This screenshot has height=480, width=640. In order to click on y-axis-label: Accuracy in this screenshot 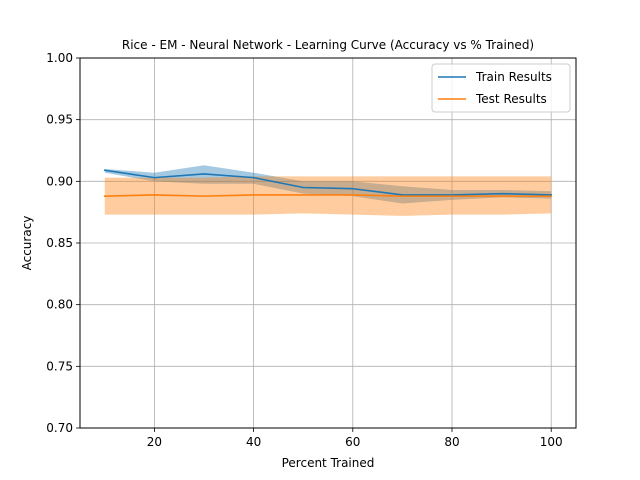, I will do `click(27, 243)`.